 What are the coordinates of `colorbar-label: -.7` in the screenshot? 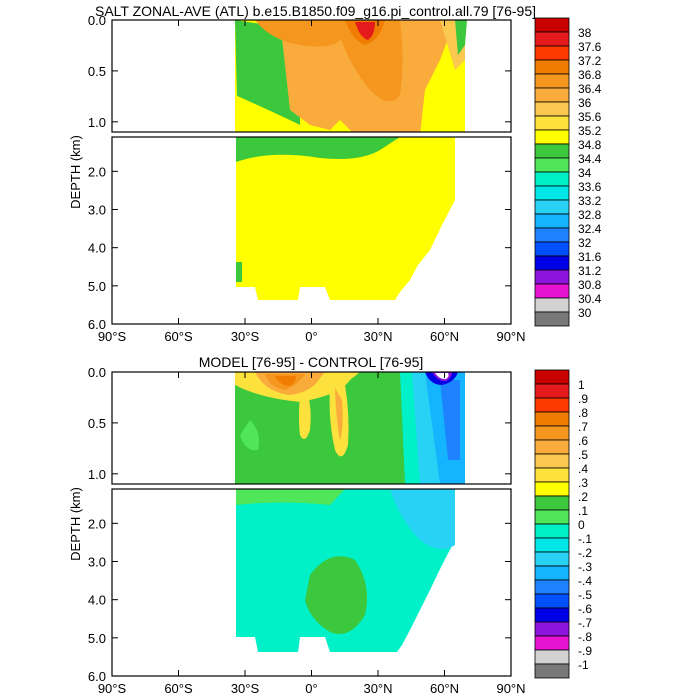 It's located at (585, 623).